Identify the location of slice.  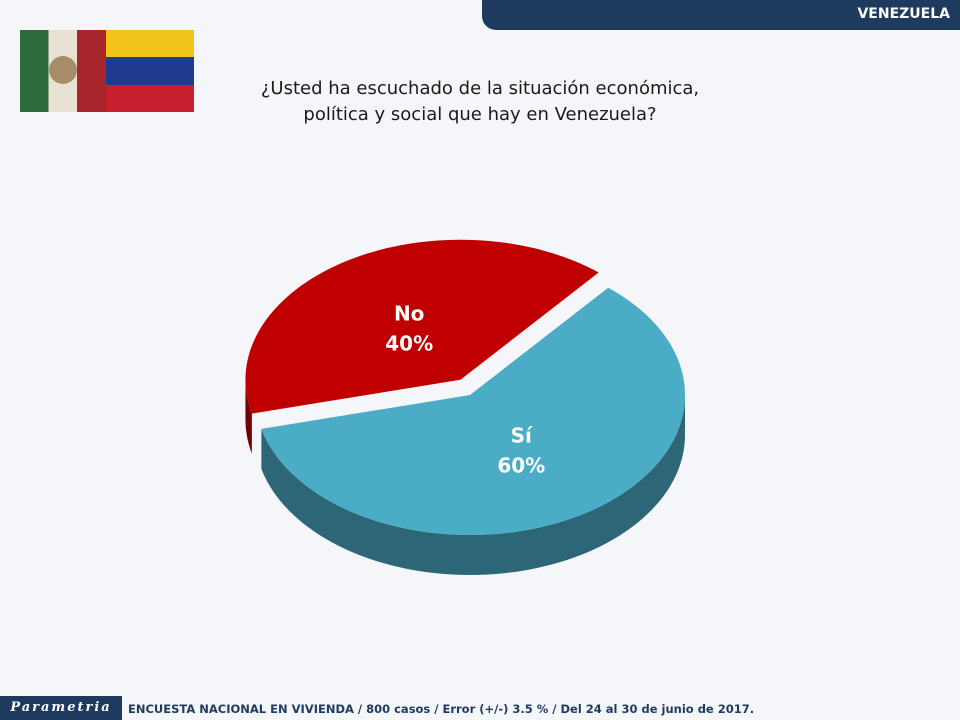
(422, 326).